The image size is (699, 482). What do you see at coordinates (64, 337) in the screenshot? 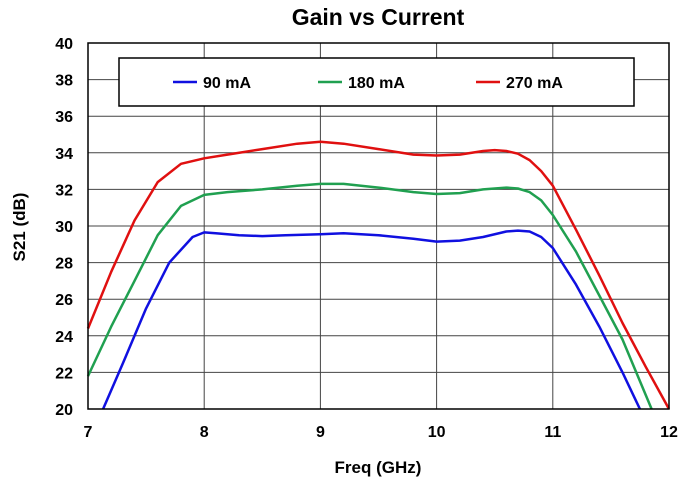
I see `y-tick-label: 24` at bounding box center [64, 337].